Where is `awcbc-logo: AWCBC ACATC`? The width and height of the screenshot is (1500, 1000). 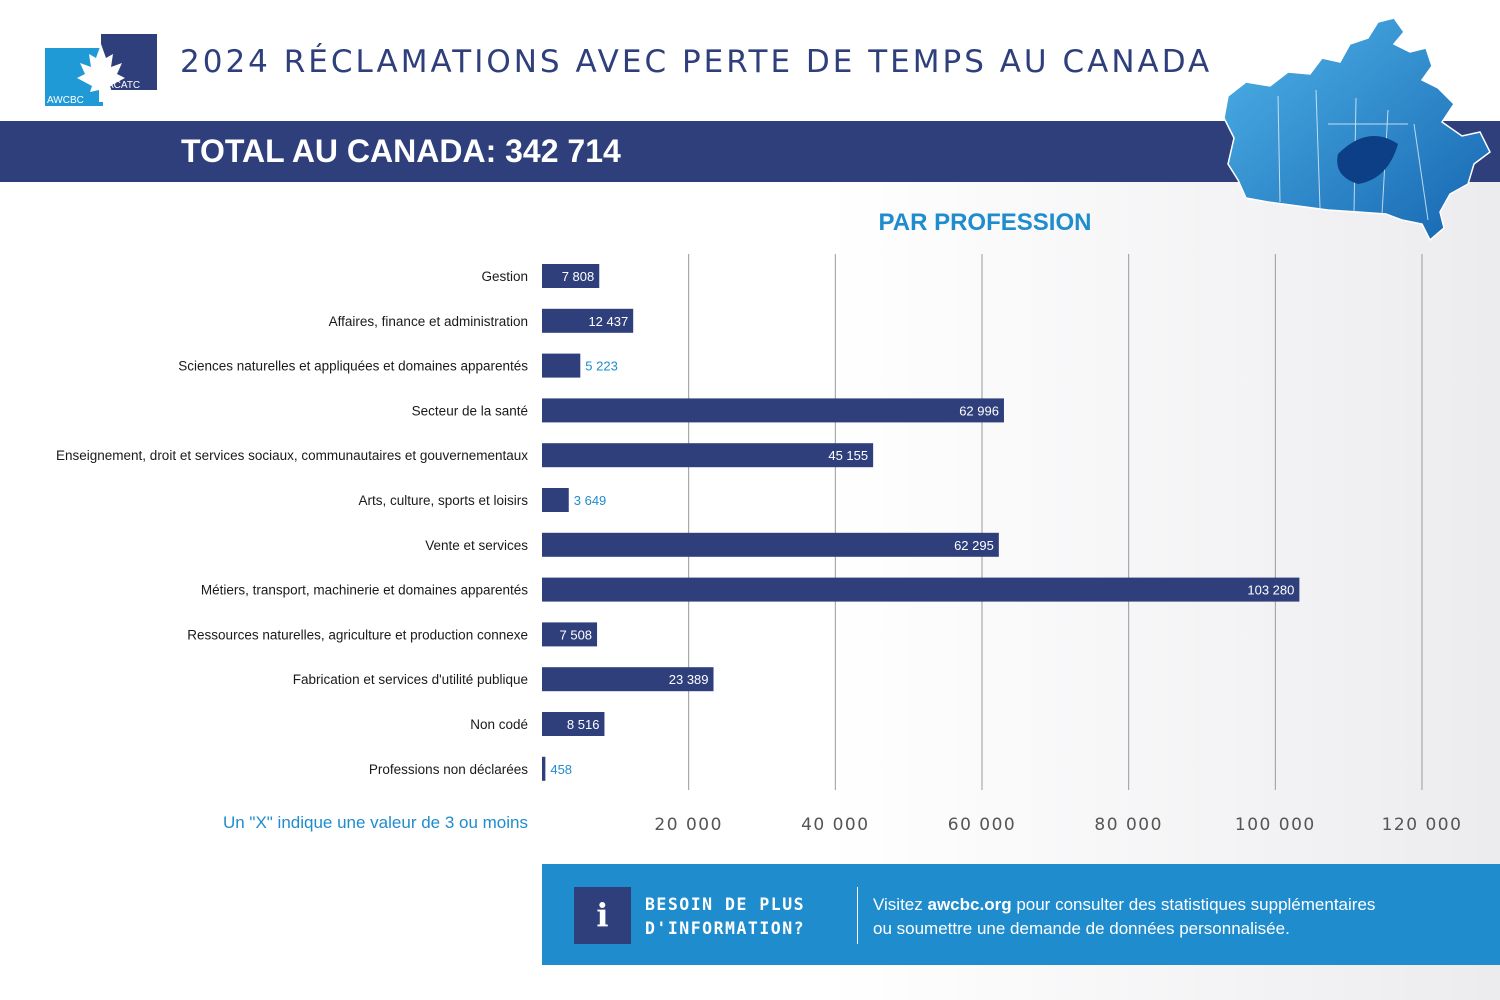
awcbc-logo: AWCBC ACATC is located at coordinates (101, 70).